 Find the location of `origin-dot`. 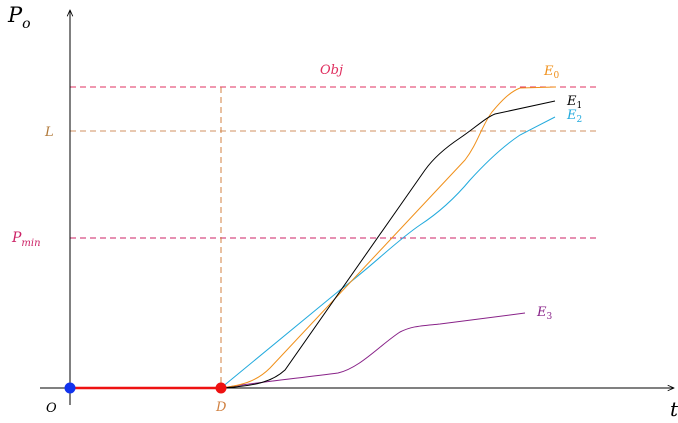

origin-dot is located at coordinates (70, 388).